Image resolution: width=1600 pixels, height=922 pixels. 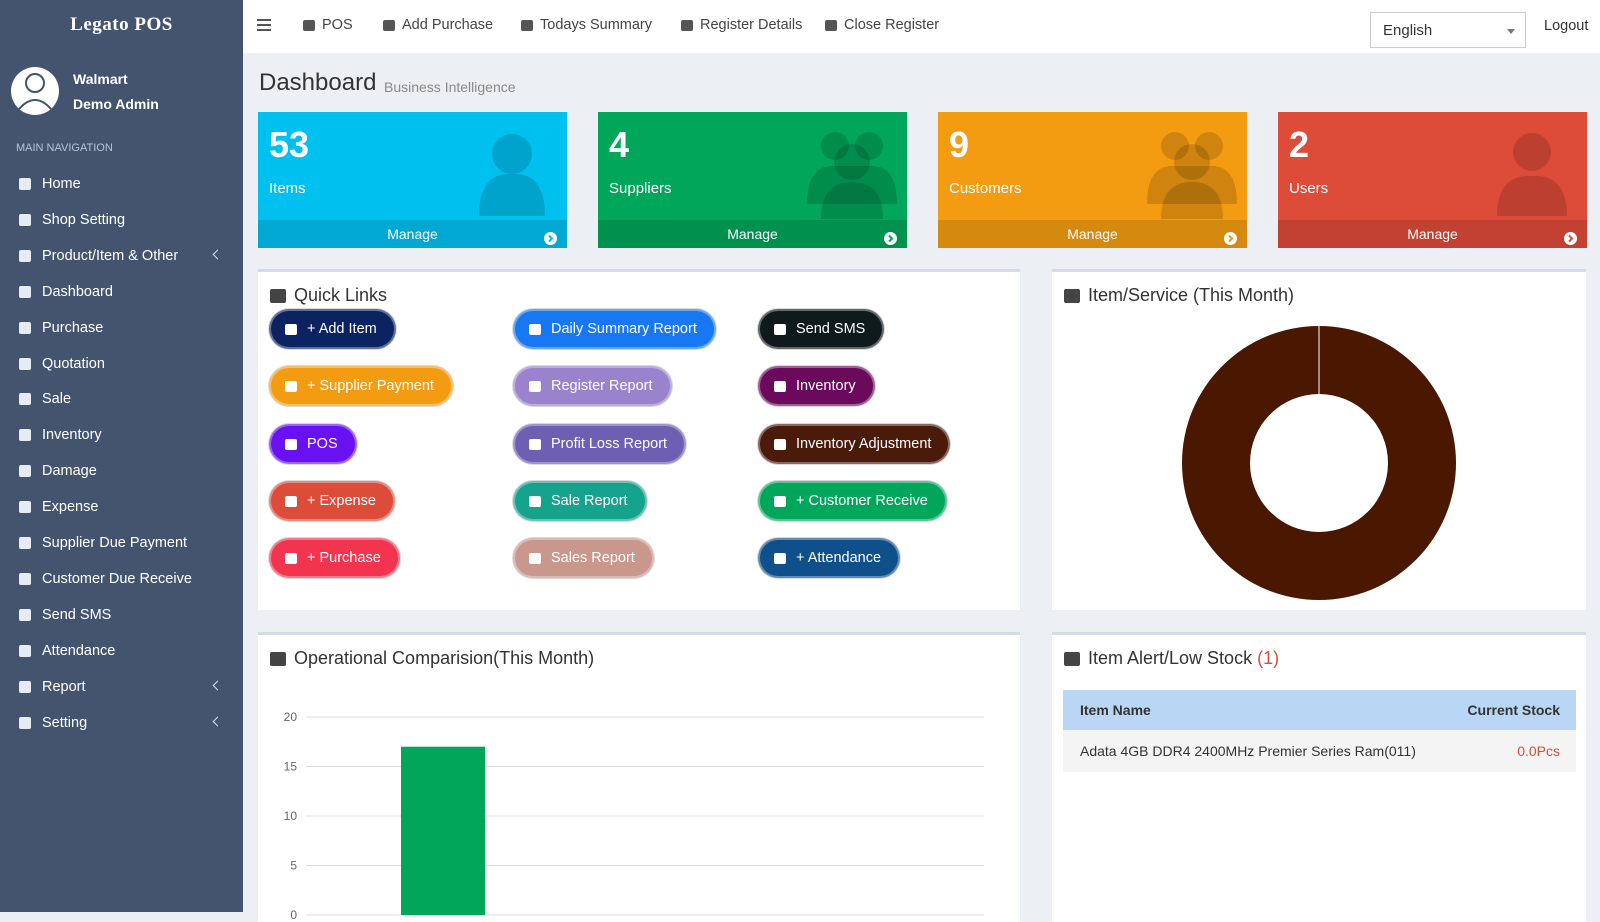 What do you see at coordinates (332, 329) in the screenshot?
I see `quick-button: + Add Item` at bounding box center [332, 329].